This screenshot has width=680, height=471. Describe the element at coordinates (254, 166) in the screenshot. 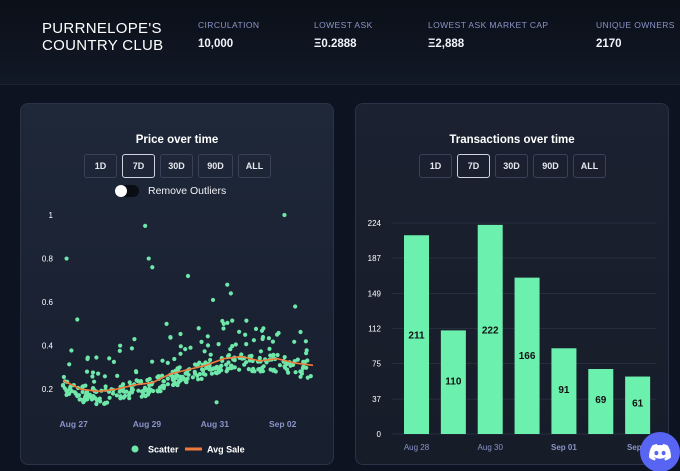

I see `price-range-all: ALL` at that location.